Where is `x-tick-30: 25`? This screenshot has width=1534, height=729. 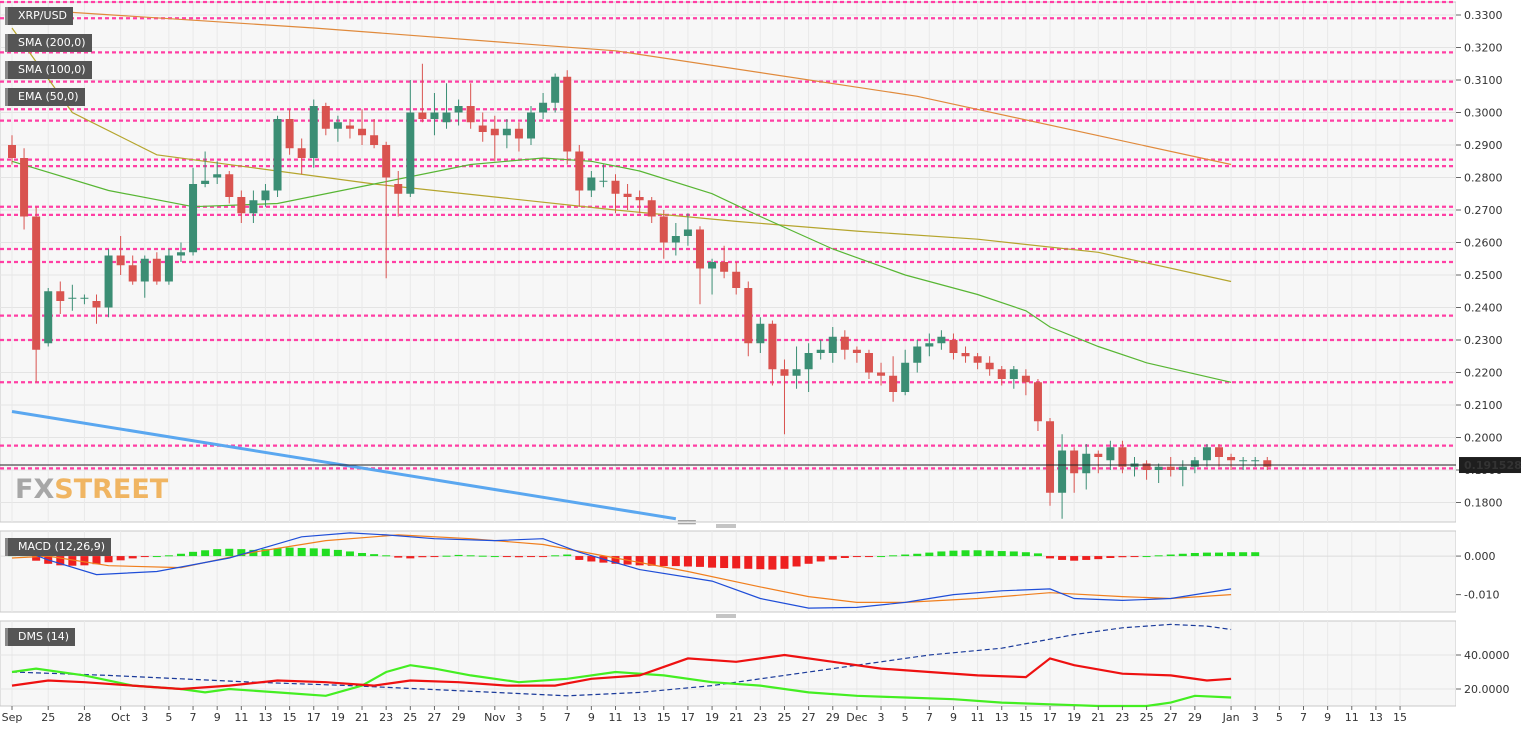 x-tick-30: 25 is located at coordinates (784, 717).